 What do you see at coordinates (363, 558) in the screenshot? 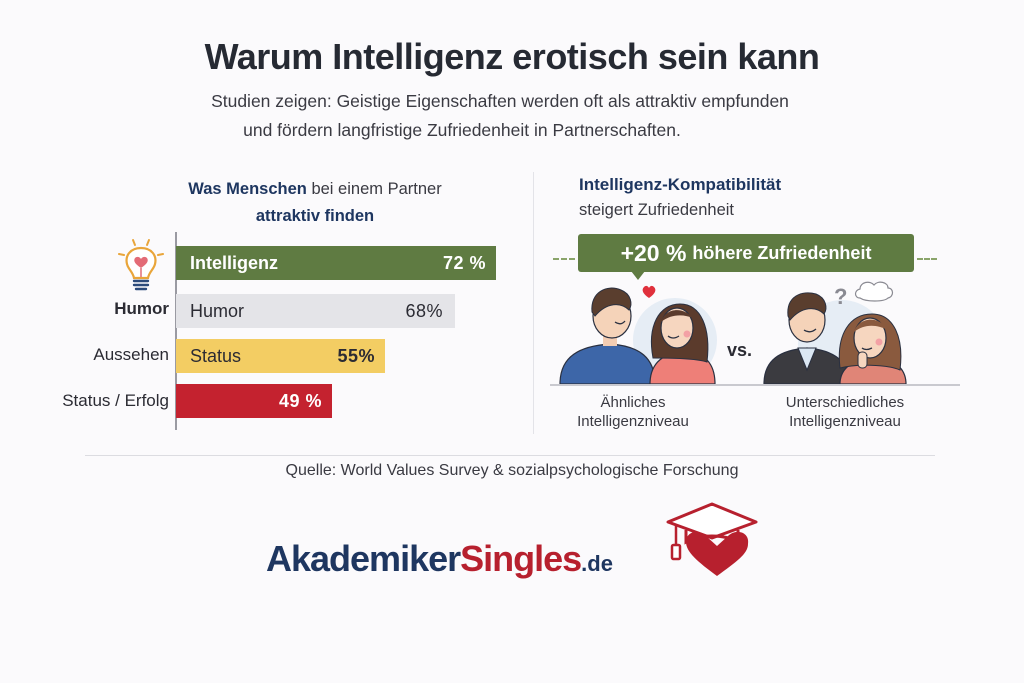
I see `logo-part-akademiker: Akademiker` at bounding box center [363, 558].